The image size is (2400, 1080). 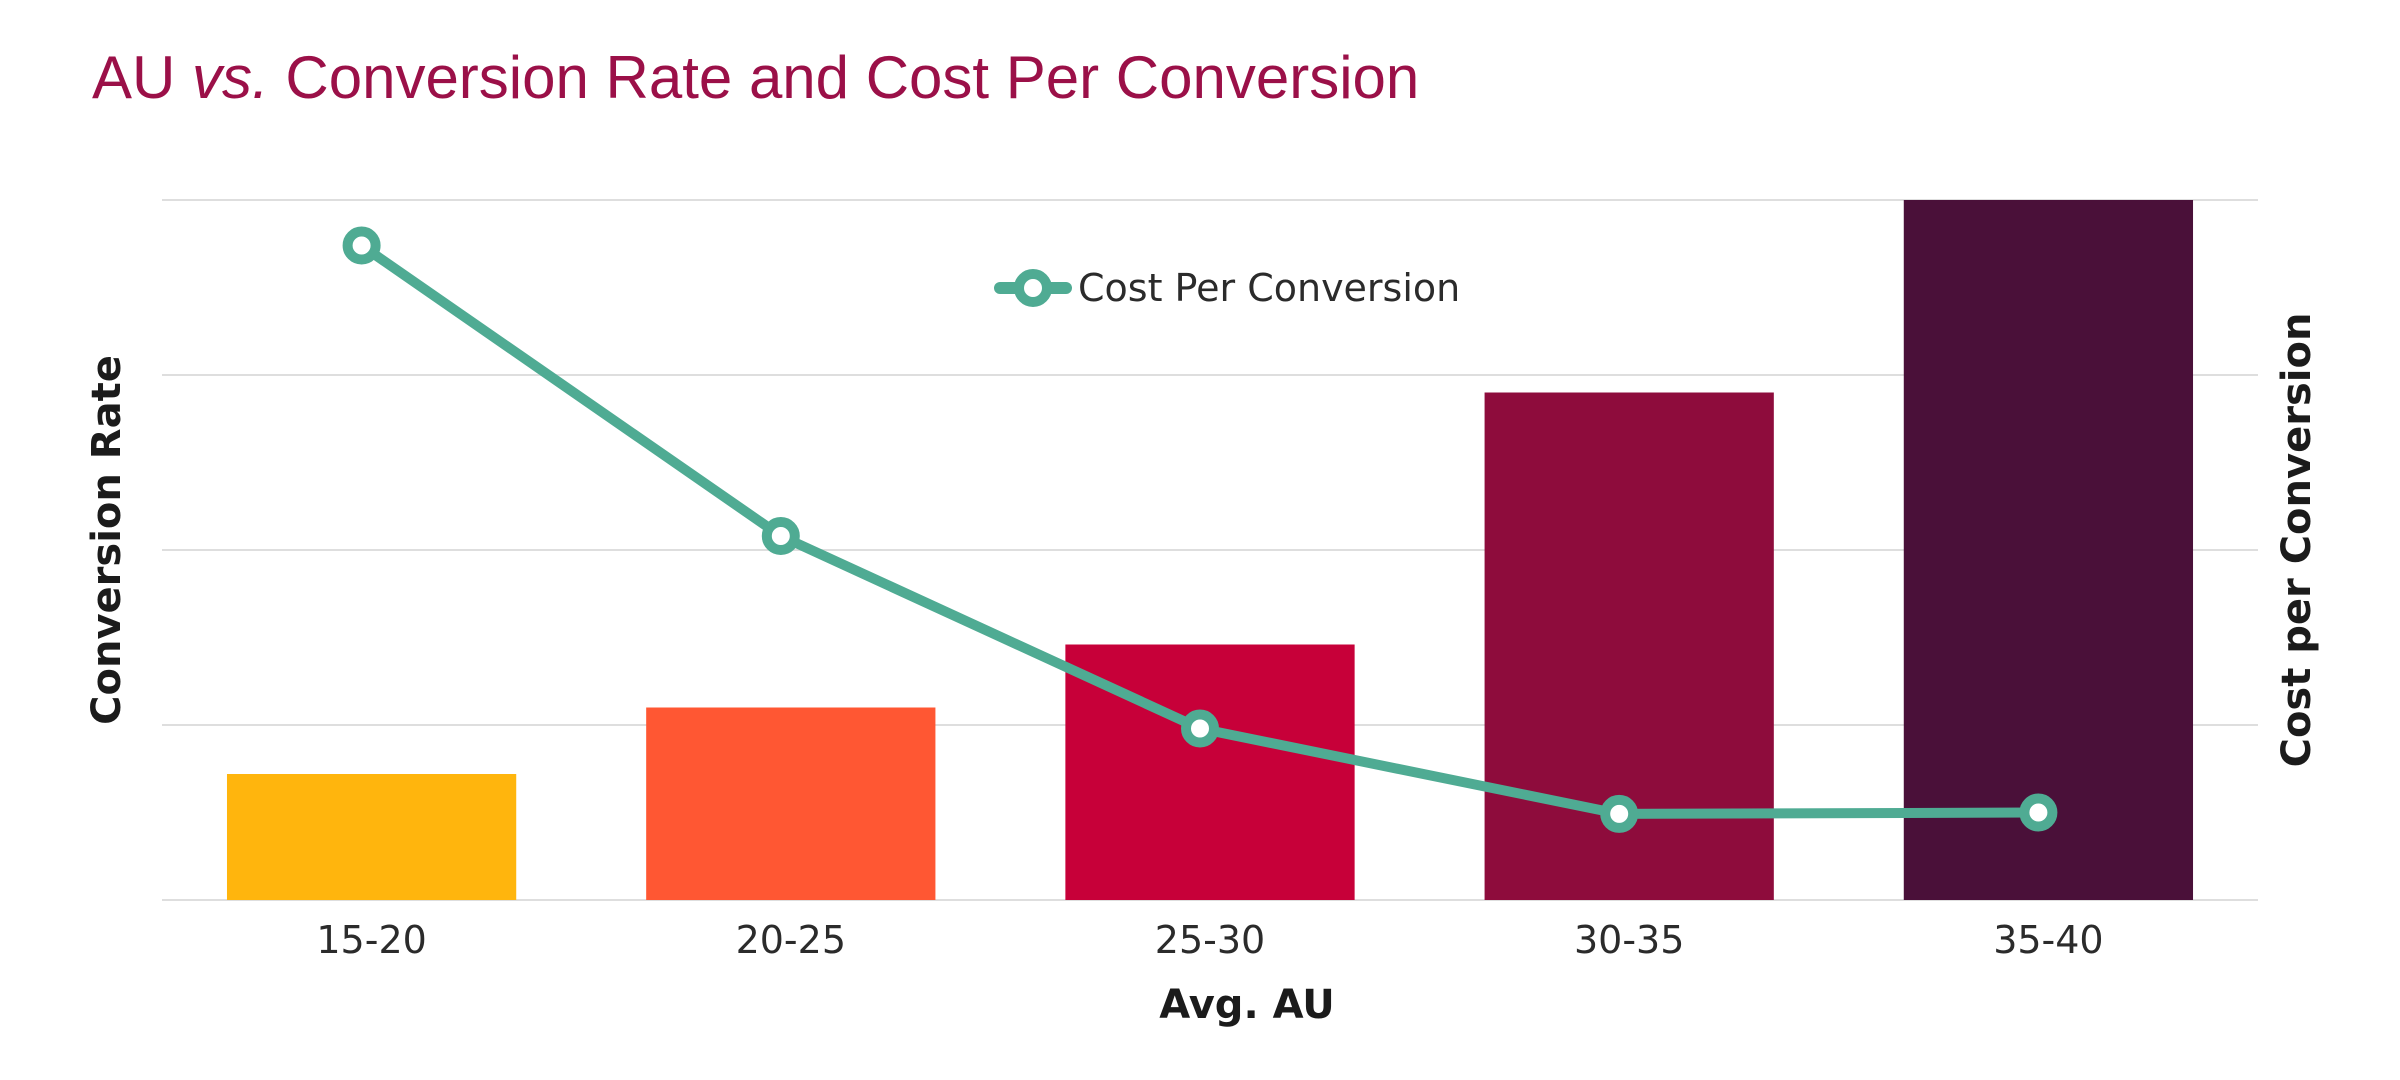 What do you see at coordinates (107, 540) in the screenshot?
I see `y-axis-title: Conversion Rate` at bounding box center [107, 540].